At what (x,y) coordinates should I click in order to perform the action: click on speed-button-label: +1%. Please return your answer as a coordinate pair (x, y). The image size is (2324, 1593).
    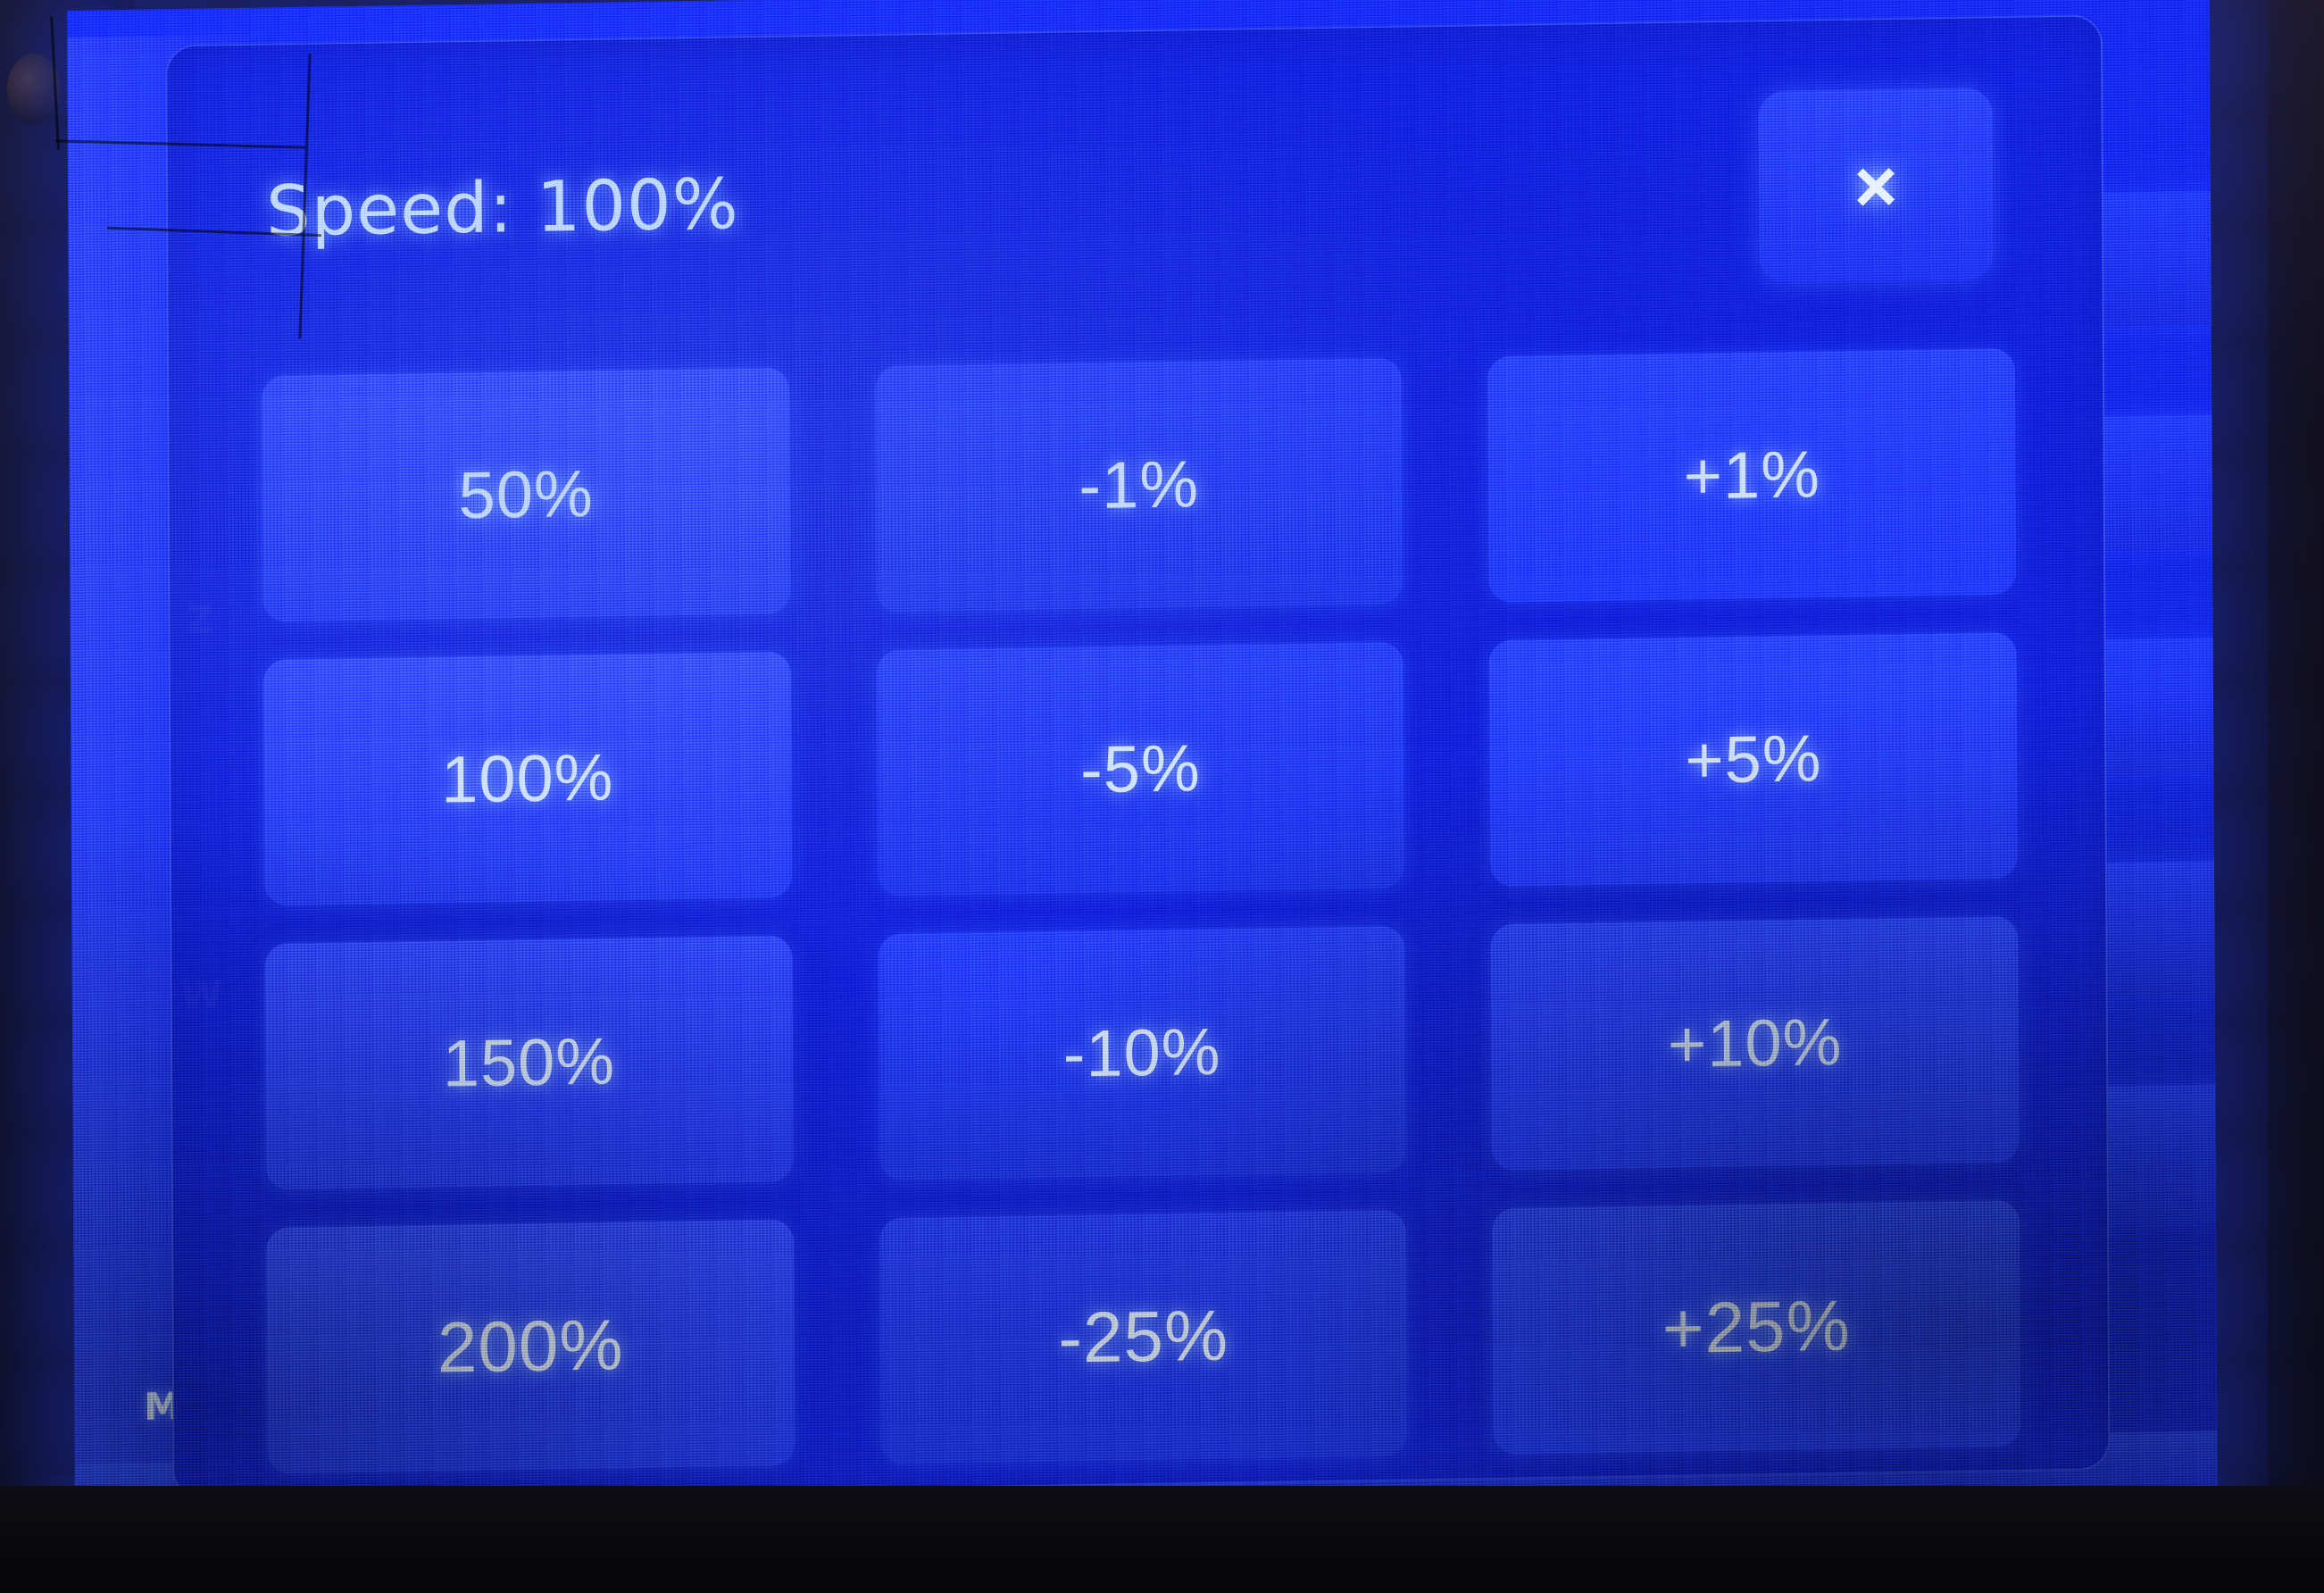
    Looking at the image, I should click on (1752, 475).